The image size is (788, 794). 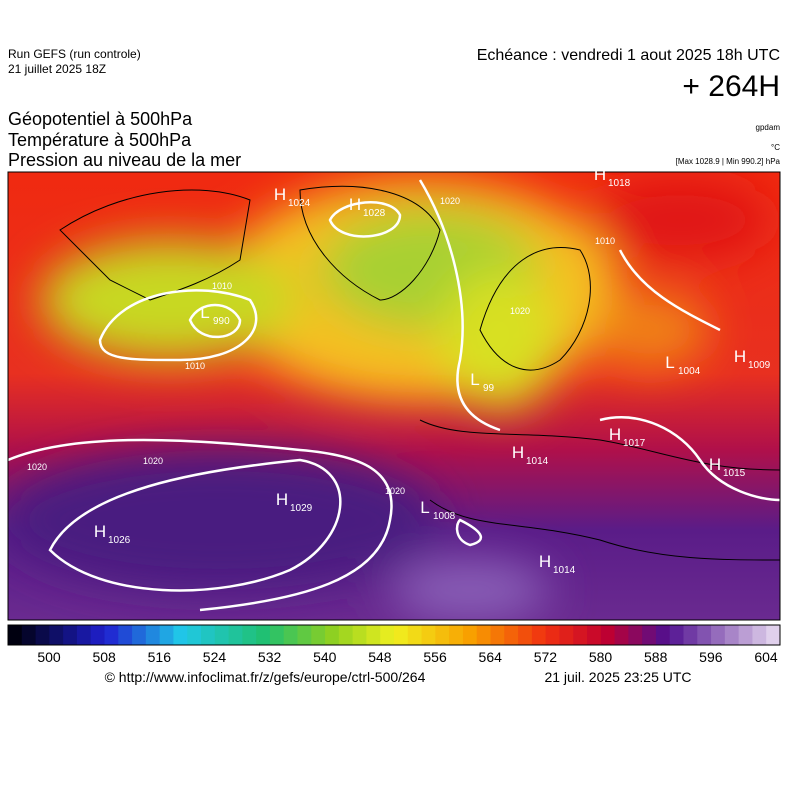 I want to click on generated: 21 juil. 2025 23:25 UTC, so click(x=617, y=677).